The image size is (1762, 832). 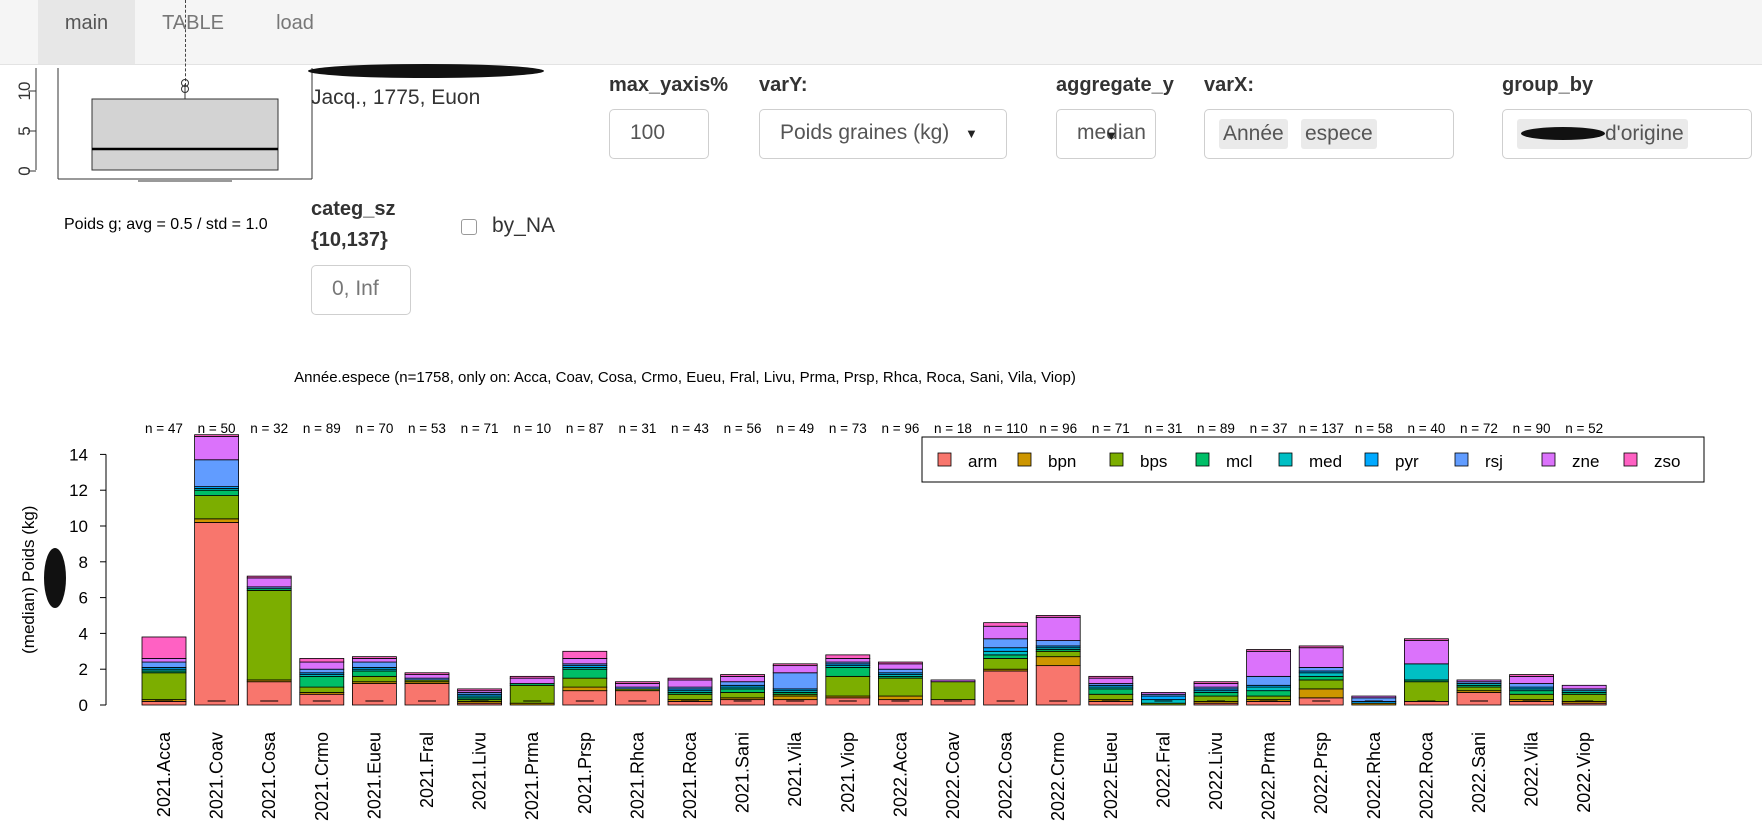 I want to click on tab-load: load, so click(x=295, y=23).